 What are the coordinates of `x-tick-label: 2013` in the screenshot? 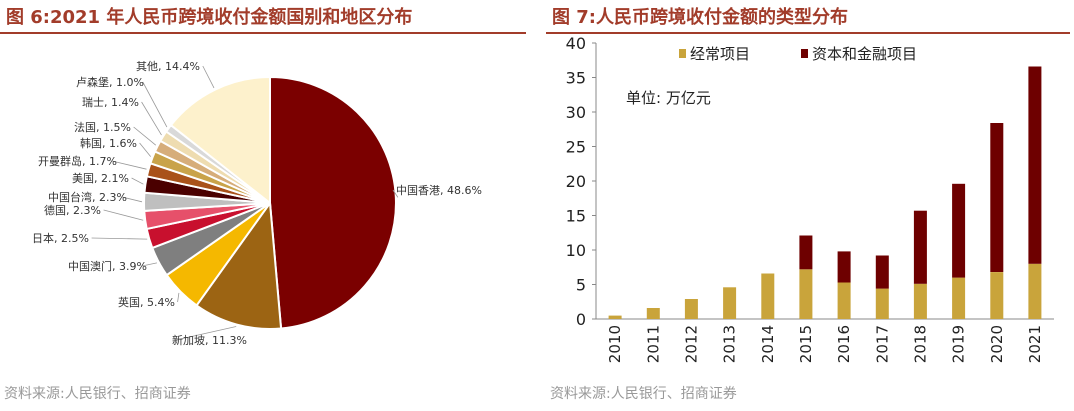 It's located at (730, 344).